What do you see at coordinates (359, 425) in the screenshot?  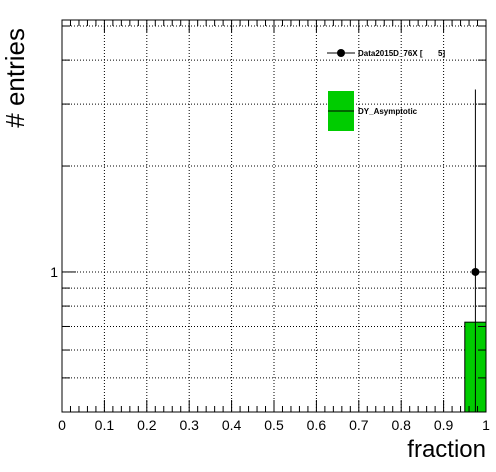 I see `x-tick-label: 0.7` at bounding box center [359, 425].